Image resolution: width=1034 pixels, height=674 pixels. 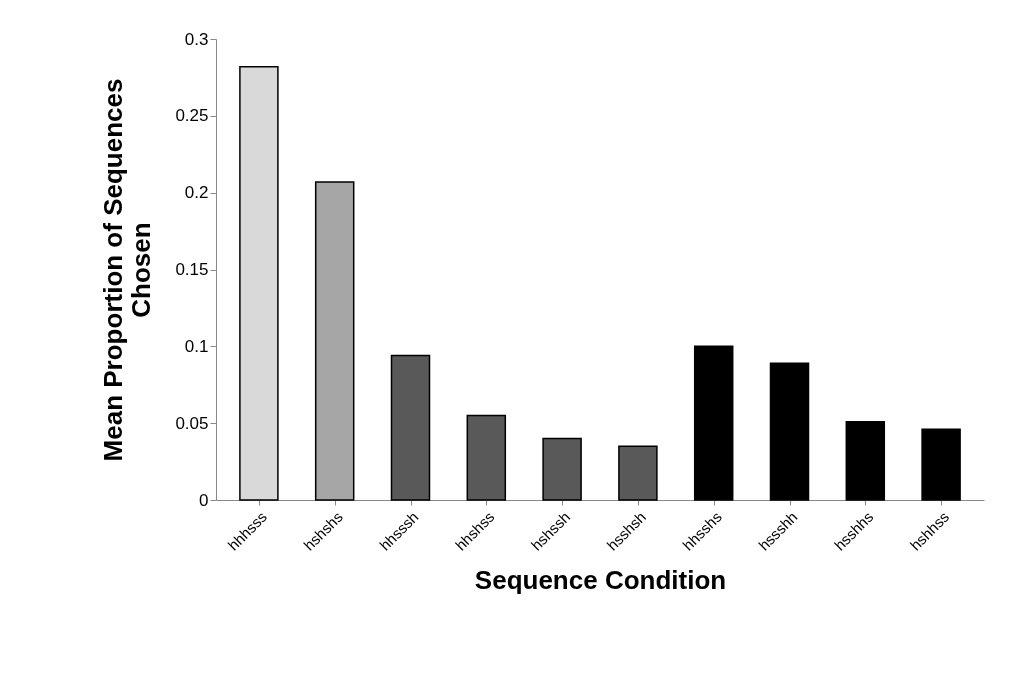 What do you see at coordinates (196, 193) in the screenshot?
I see `y-tick-label: 0.2` at bounding box center [196, 193].